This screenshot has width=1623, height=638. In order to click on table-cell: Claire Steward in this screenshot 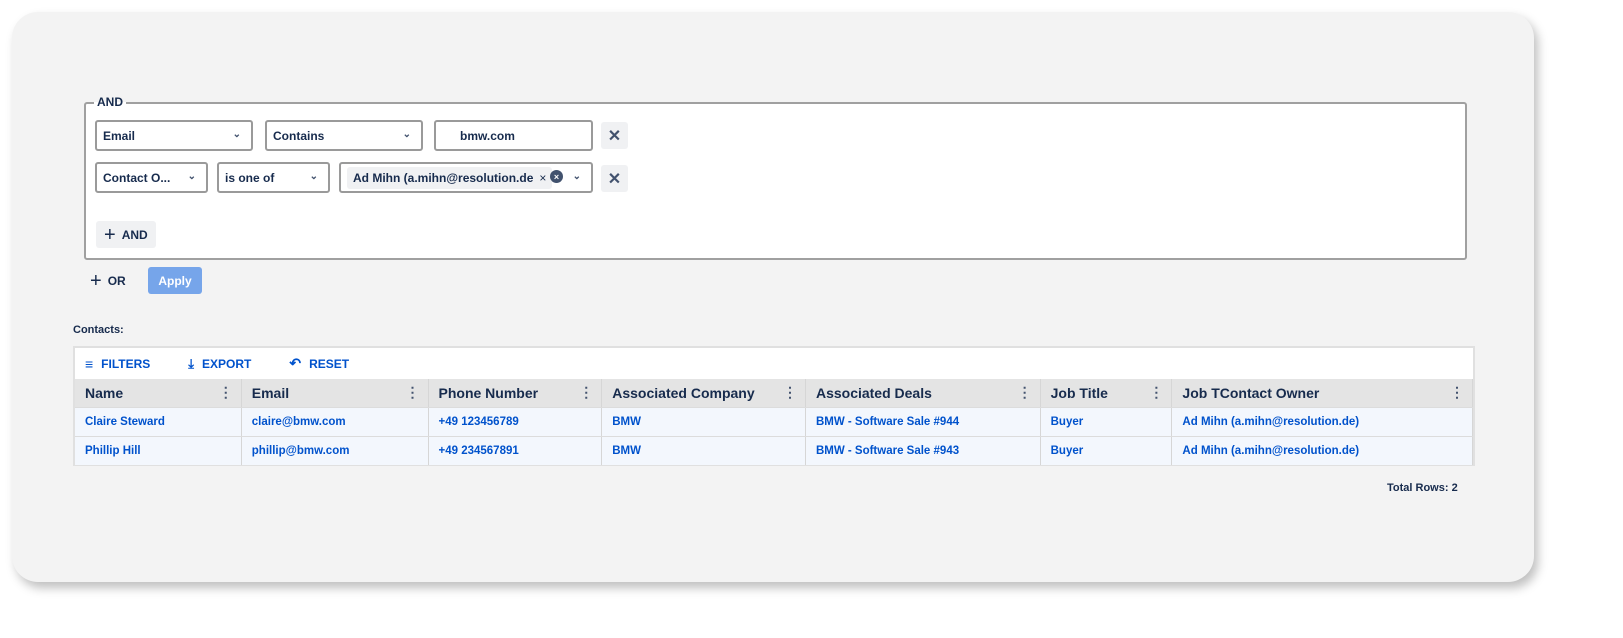, I will do `click(158, 422)`.